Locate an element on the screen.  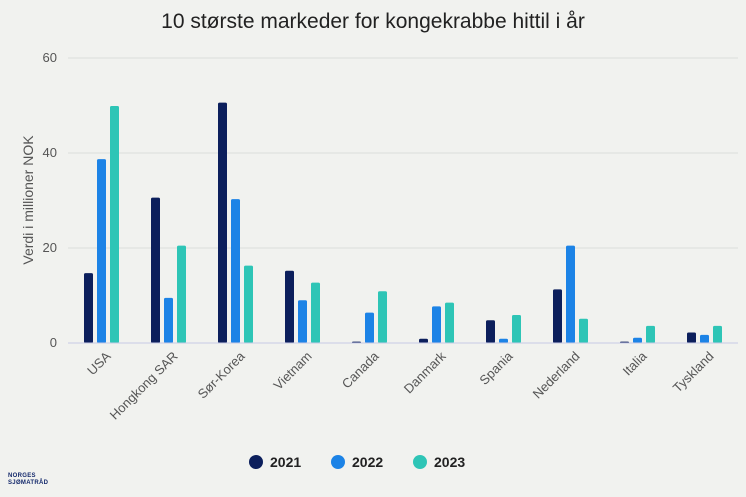
bar-2021-spania is located at coordinates (490, 331).